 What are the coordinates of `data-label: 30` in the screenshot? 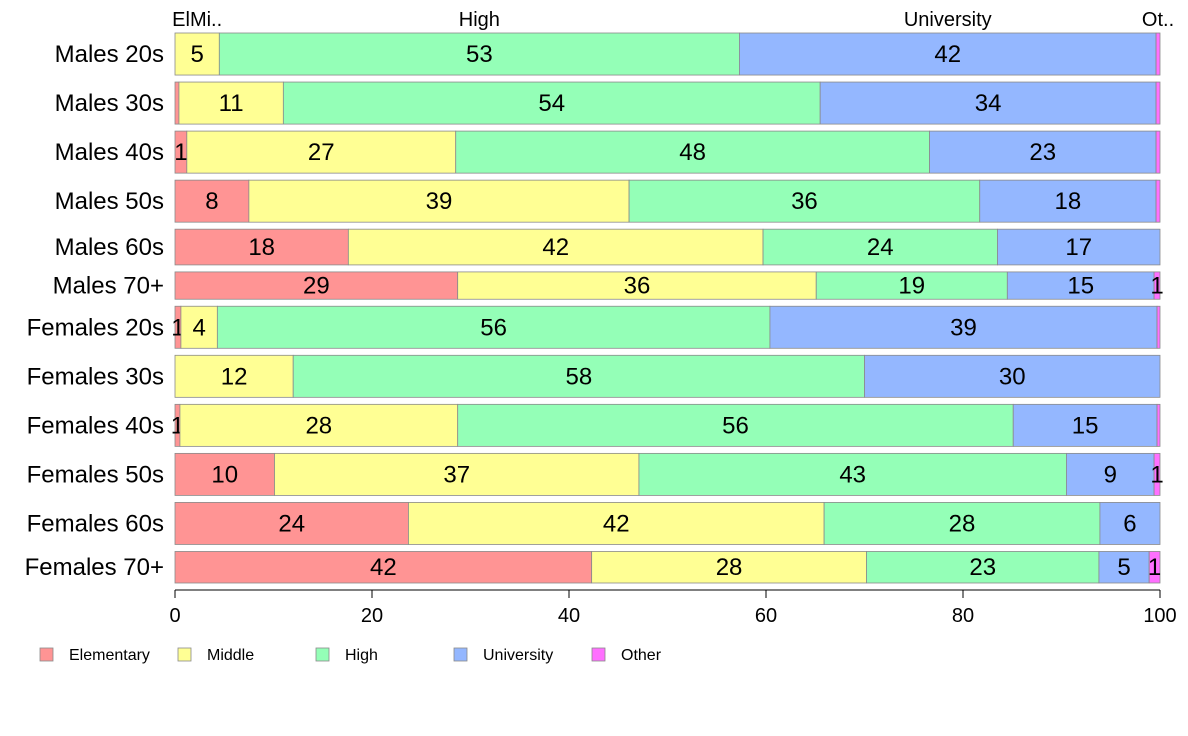 It's located at (1012, 376).